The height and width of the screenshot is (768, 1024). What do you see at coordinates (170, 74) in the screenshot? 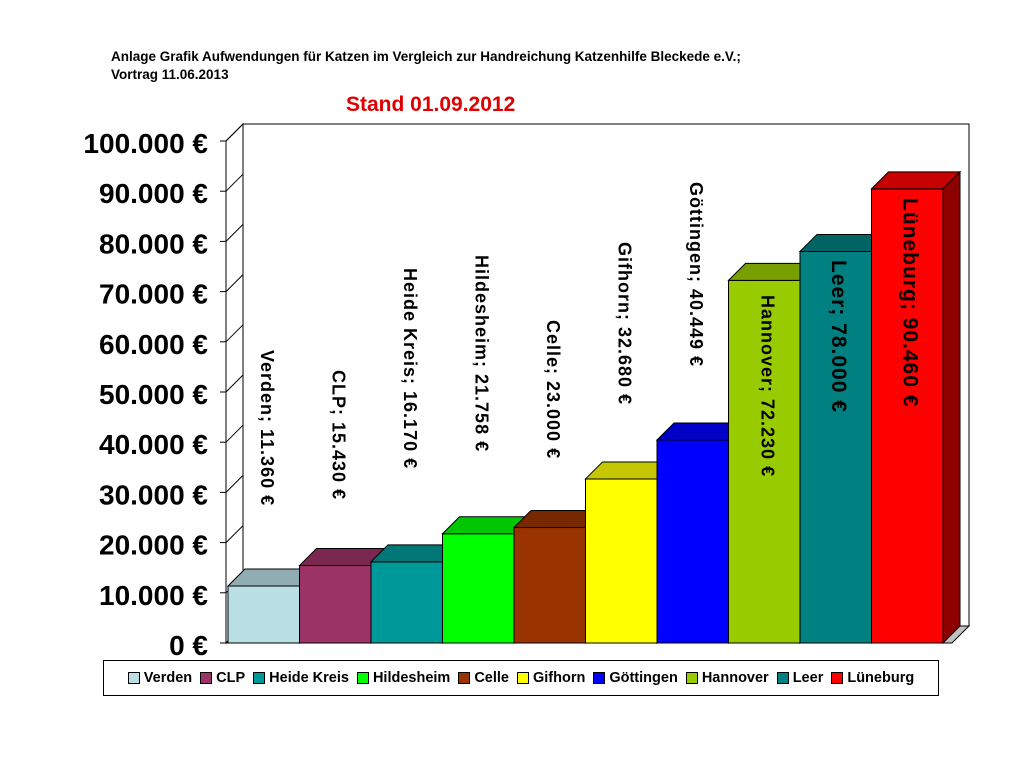
I see `chart-title-line-2: Vortrag 11.06.2013` at bounding box center [170, 74].